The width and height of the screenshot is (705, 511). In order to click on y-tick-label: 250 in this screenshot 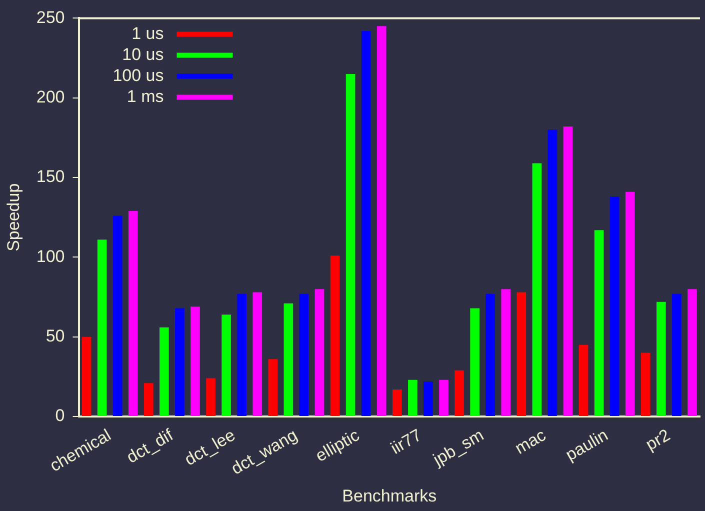, I will do `click(50, 17)`.